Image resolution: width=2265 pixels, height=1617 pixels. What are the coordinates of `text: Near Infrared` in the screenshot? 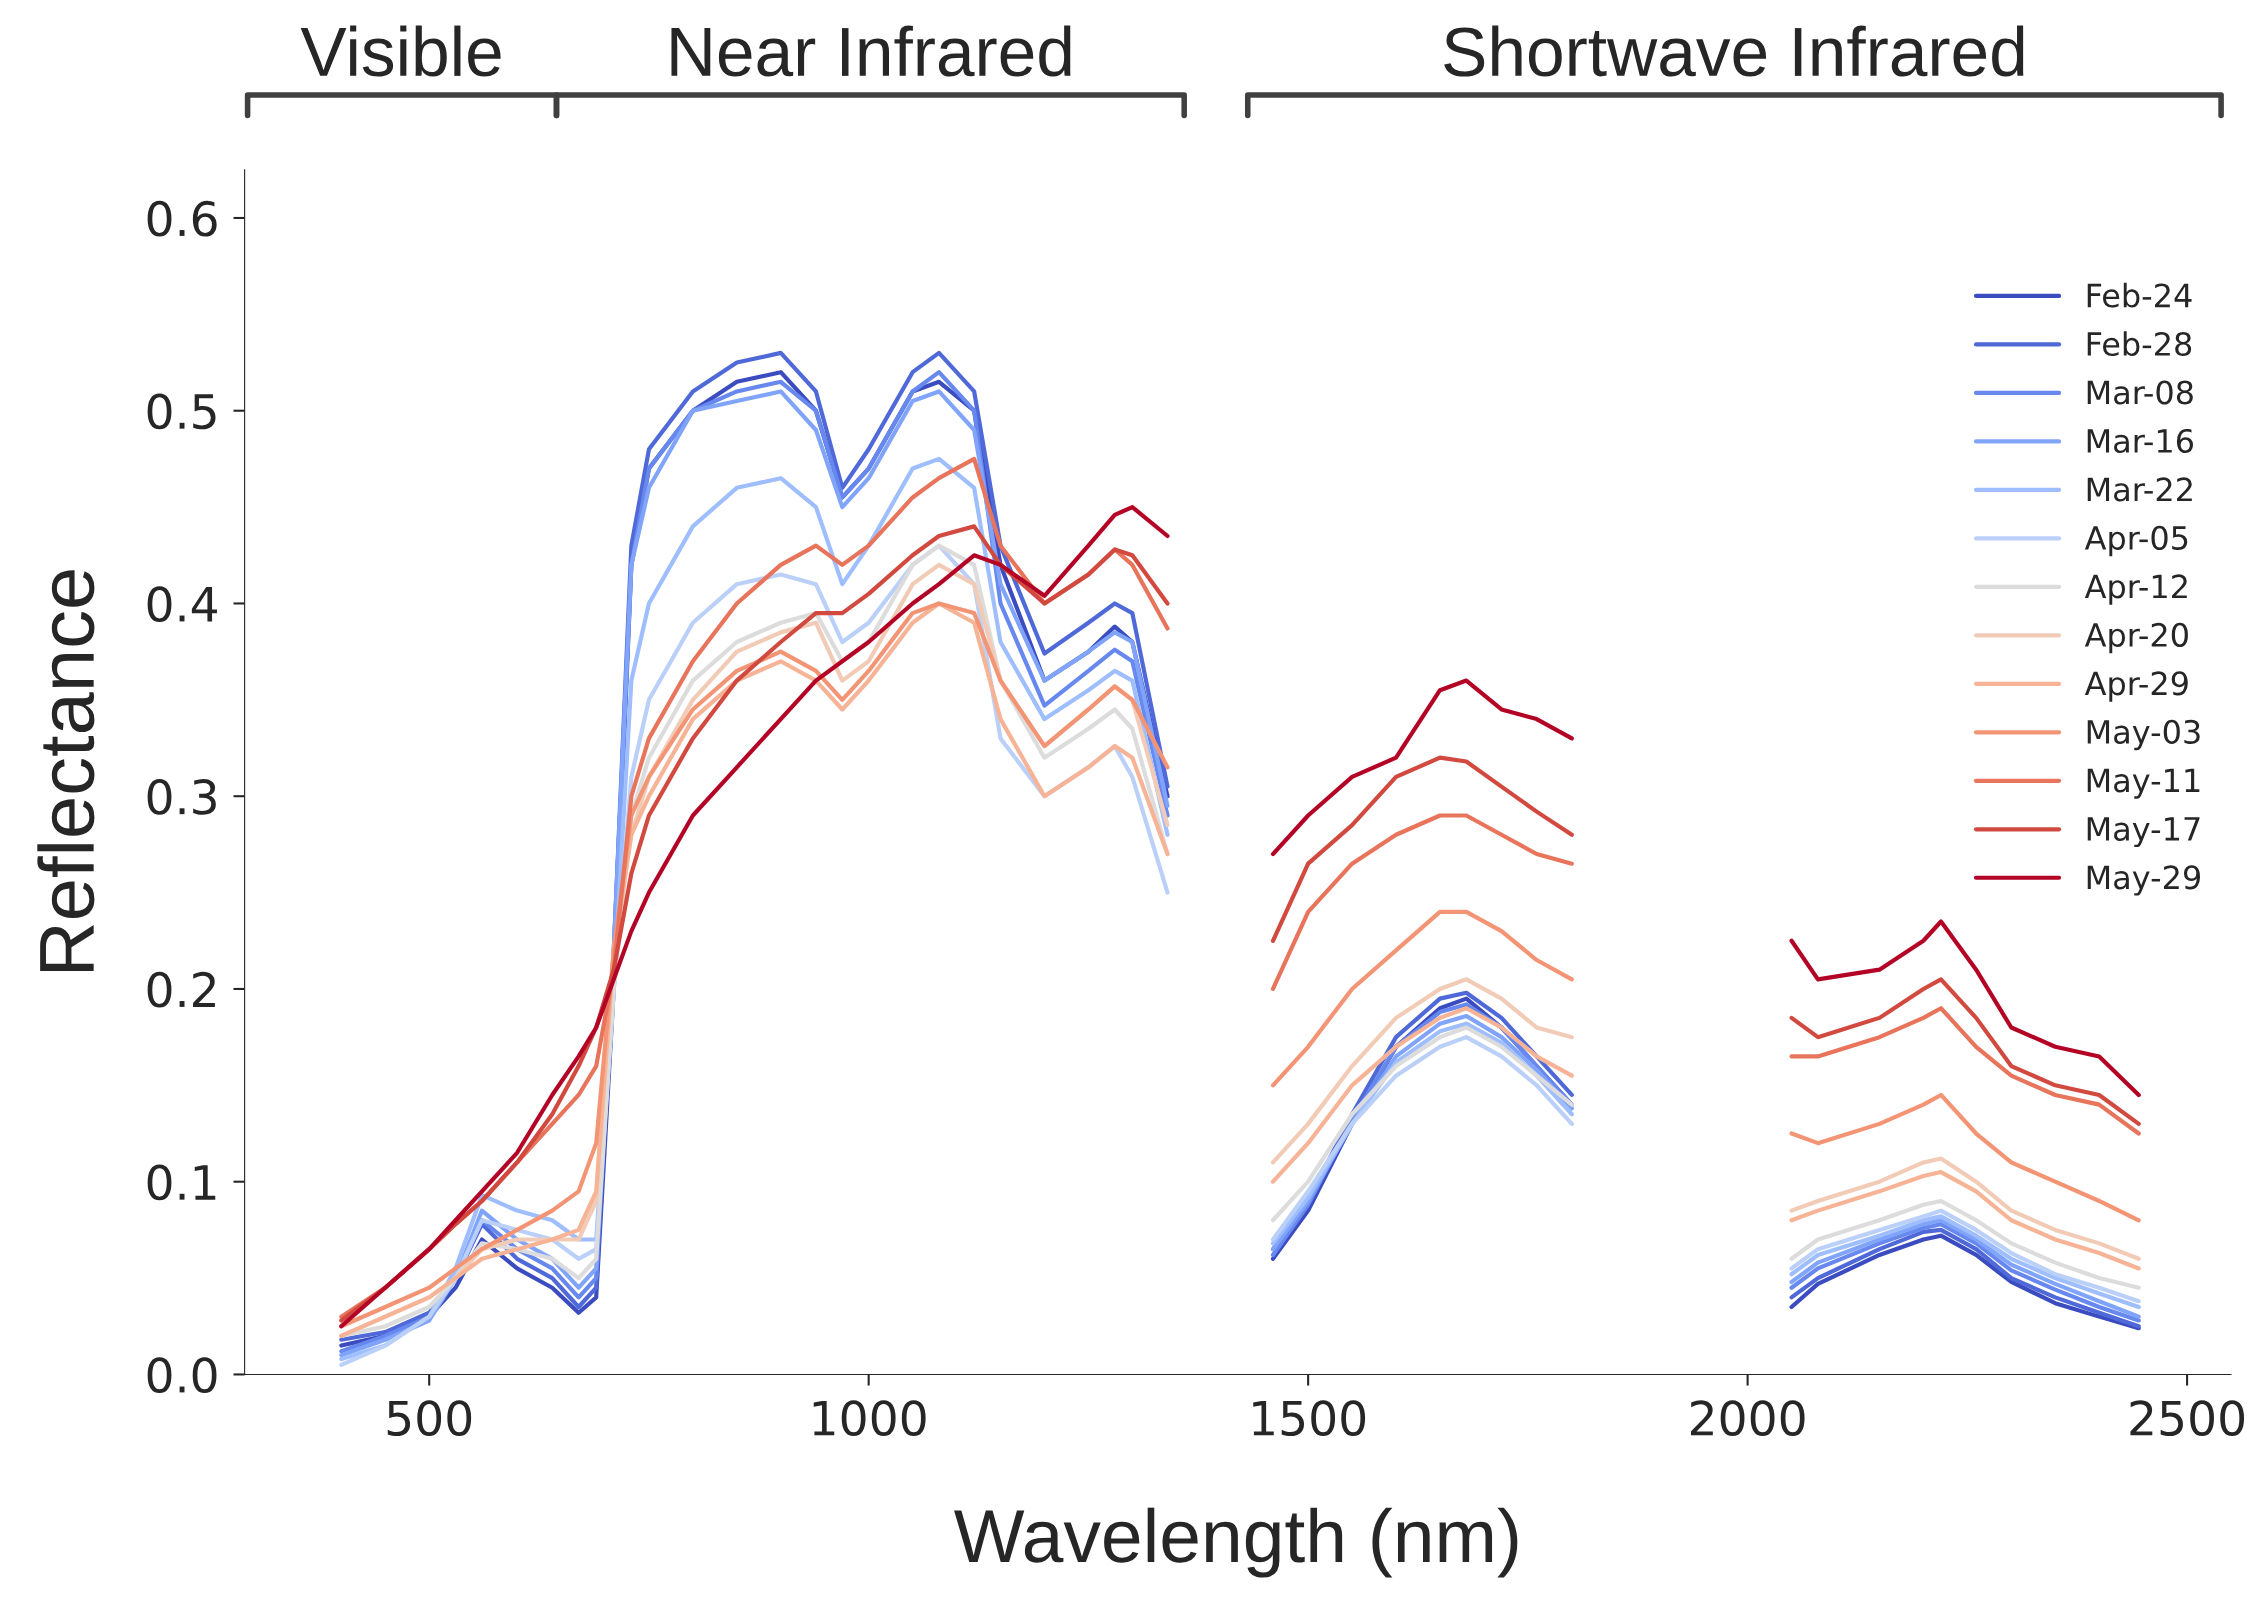 It's located at (871, 51).